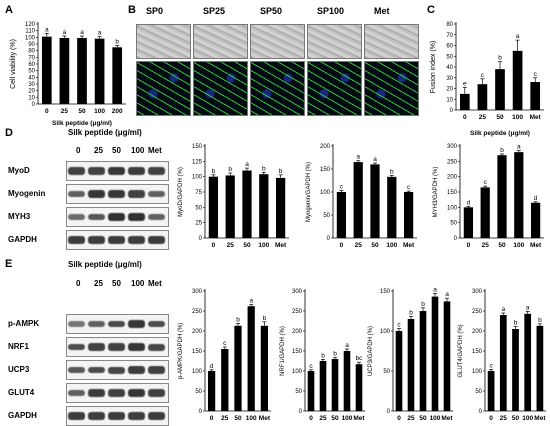 This screenshot has height=426, width=550. I want to click on dose-label: 0, so click(78, 150).